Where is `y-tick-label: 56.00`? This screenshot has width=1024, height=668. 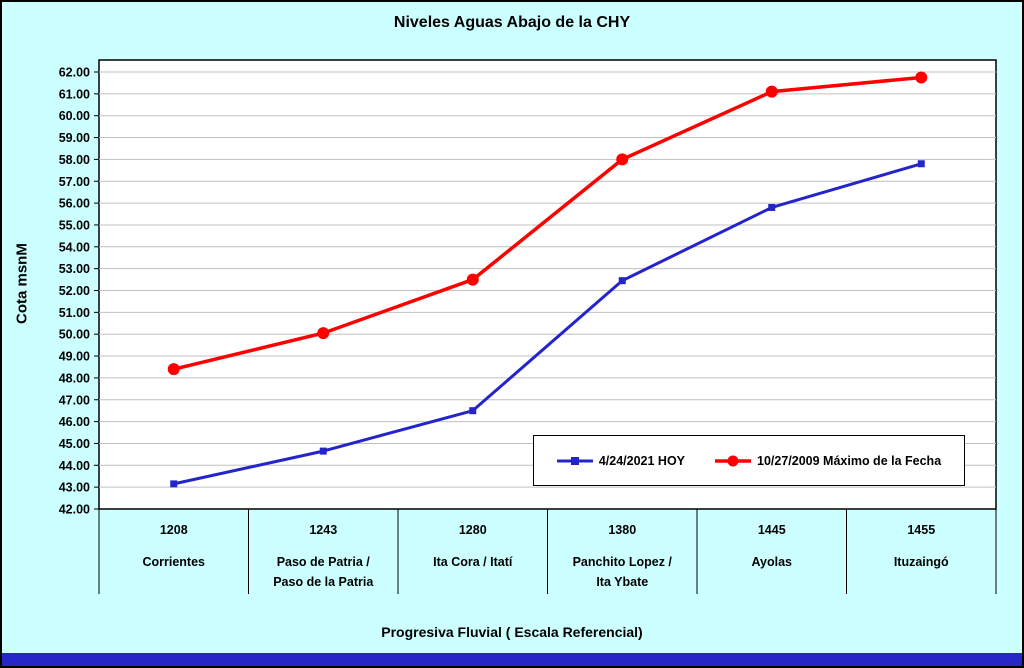
y-tick-label: 56.00 is located at coordinates (74, 204).